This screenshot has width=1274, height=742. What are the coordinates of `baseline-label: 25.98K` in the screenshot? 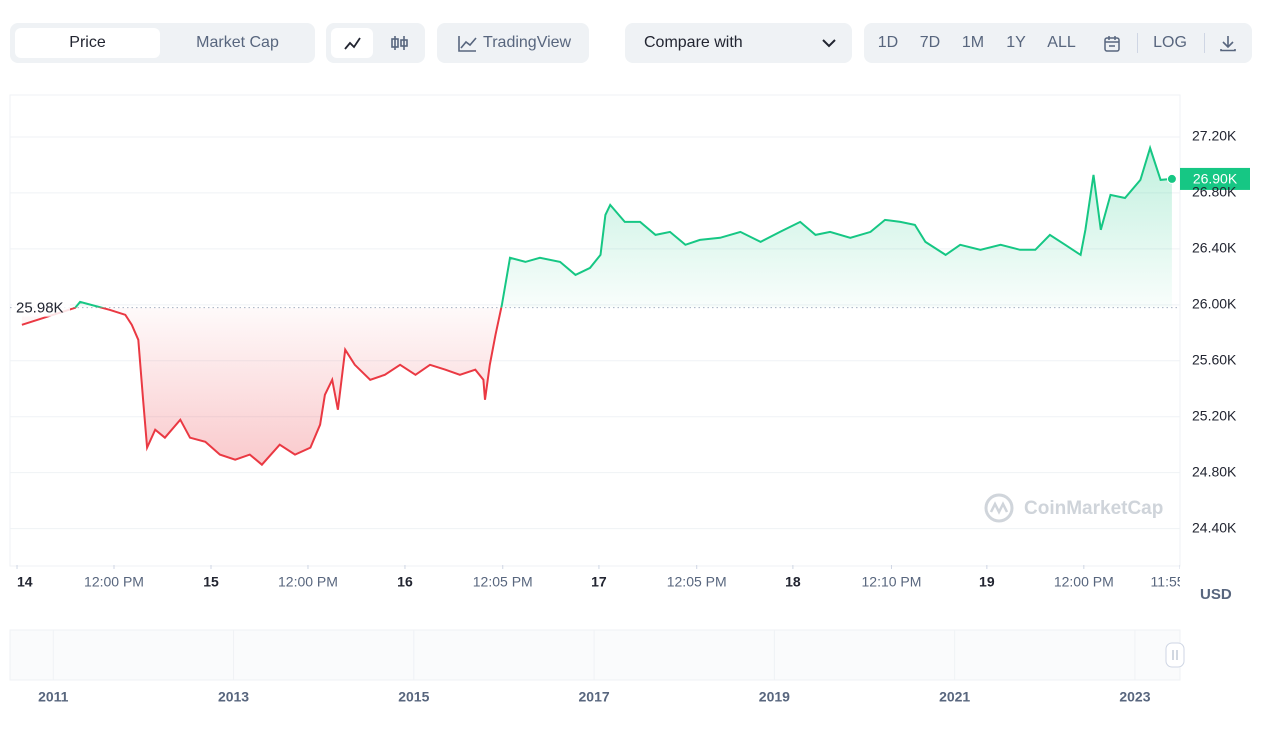 It's located at (40, 308).